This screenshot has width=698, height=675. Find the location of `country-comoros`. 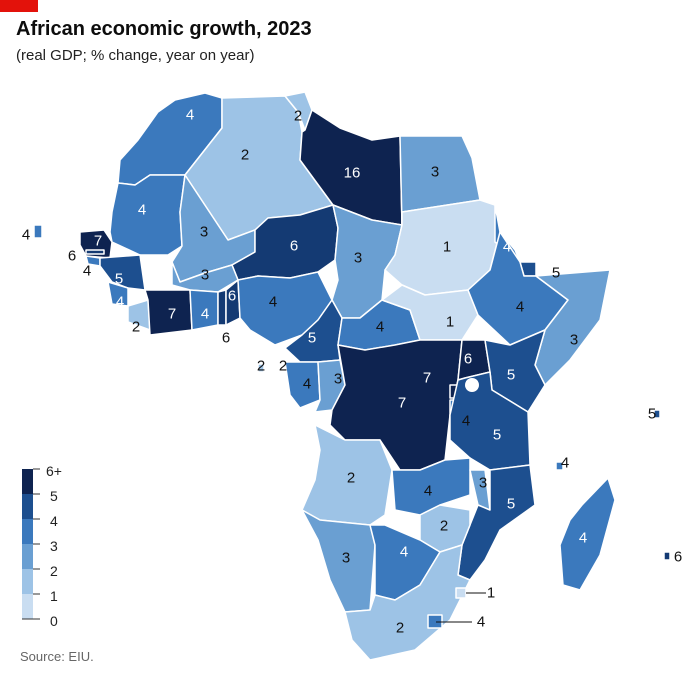

country-comoros is located at coordinates (559, 466).